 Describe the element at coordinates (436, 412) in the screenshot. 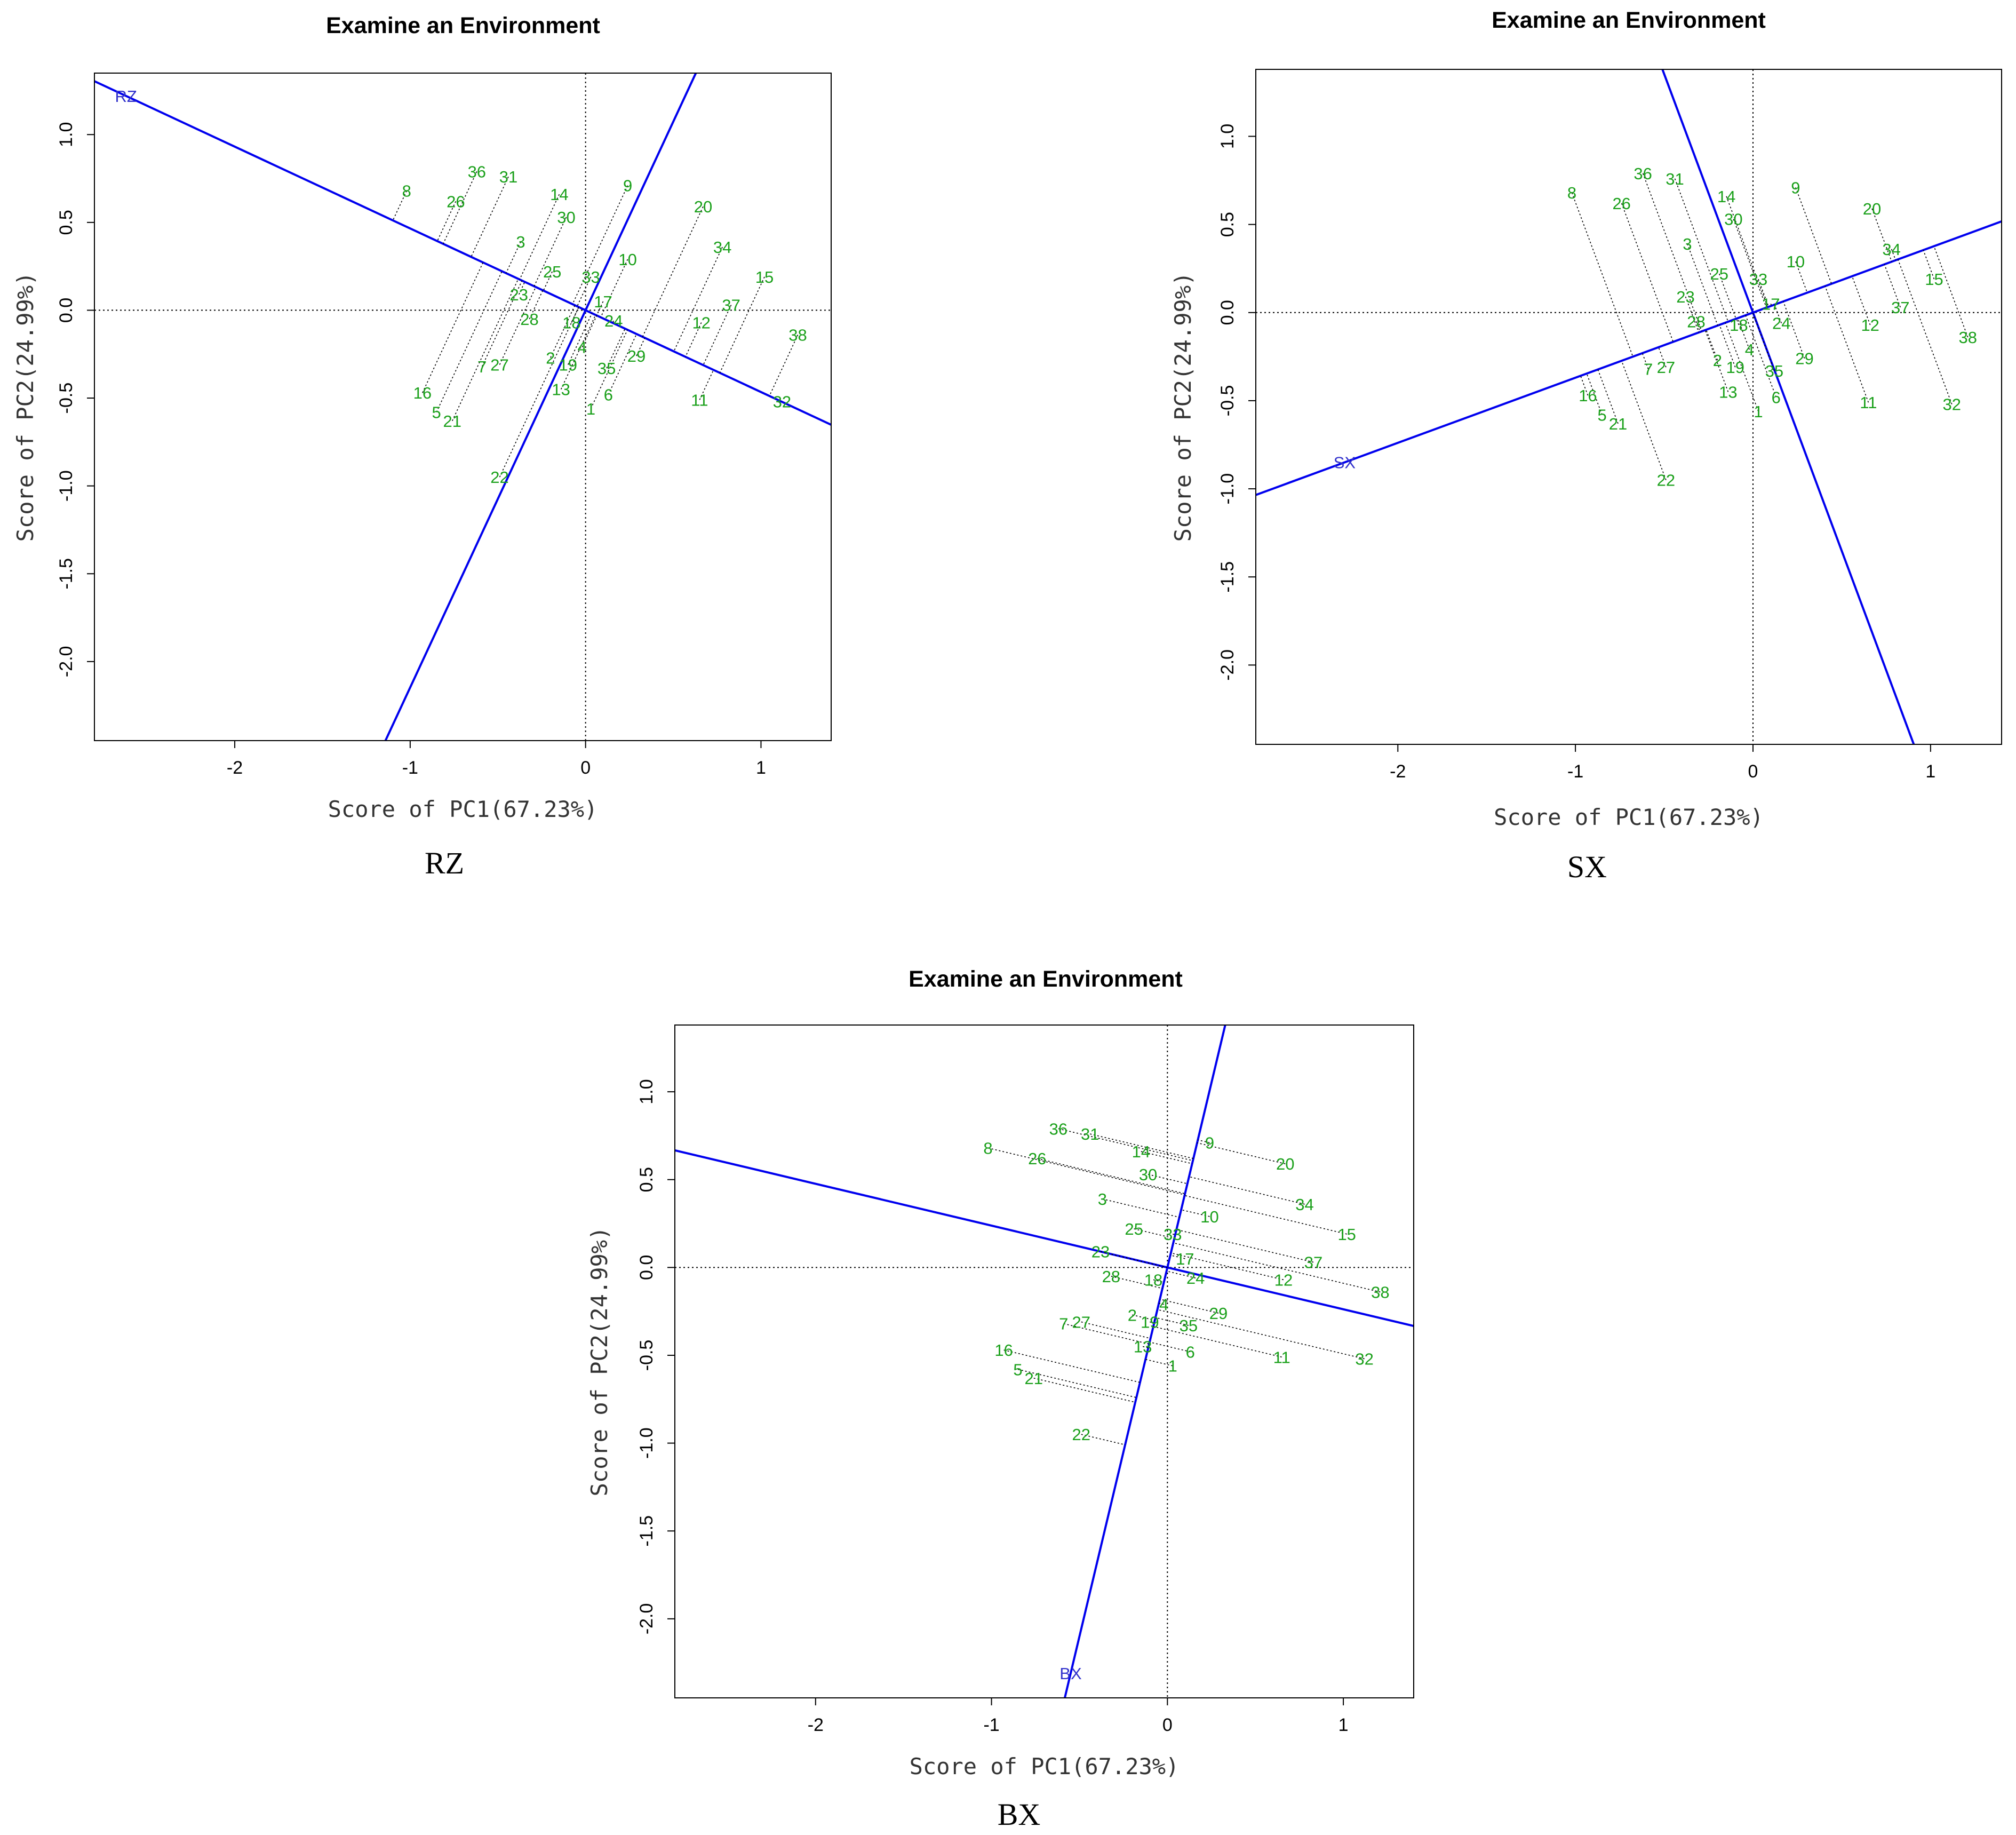

I see `genotype-label: 5` at that location.